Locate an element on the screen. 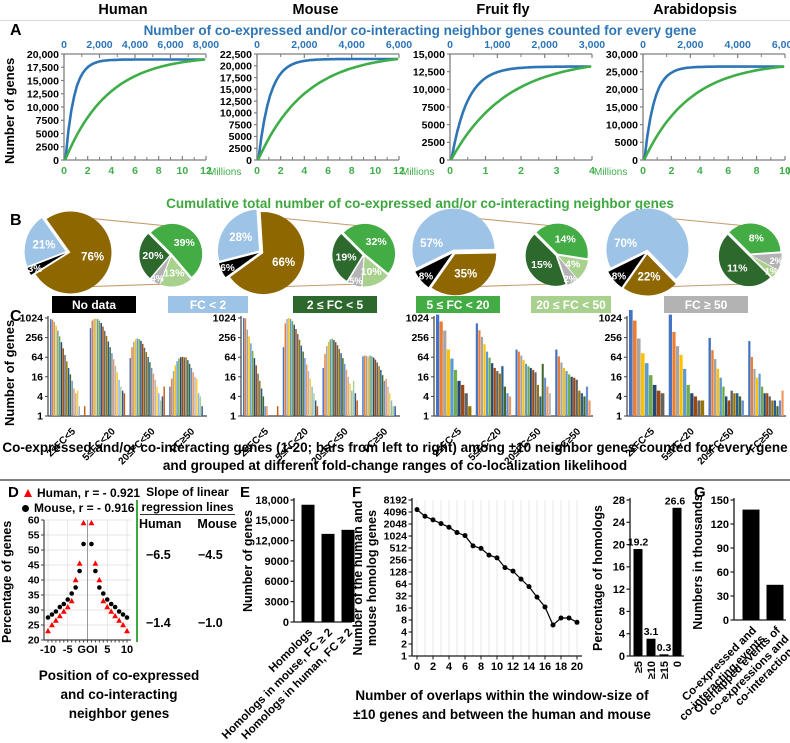 The height and width of the screenshot is (743, 790). panel-d-label: D is located at coordinates (13, 492).